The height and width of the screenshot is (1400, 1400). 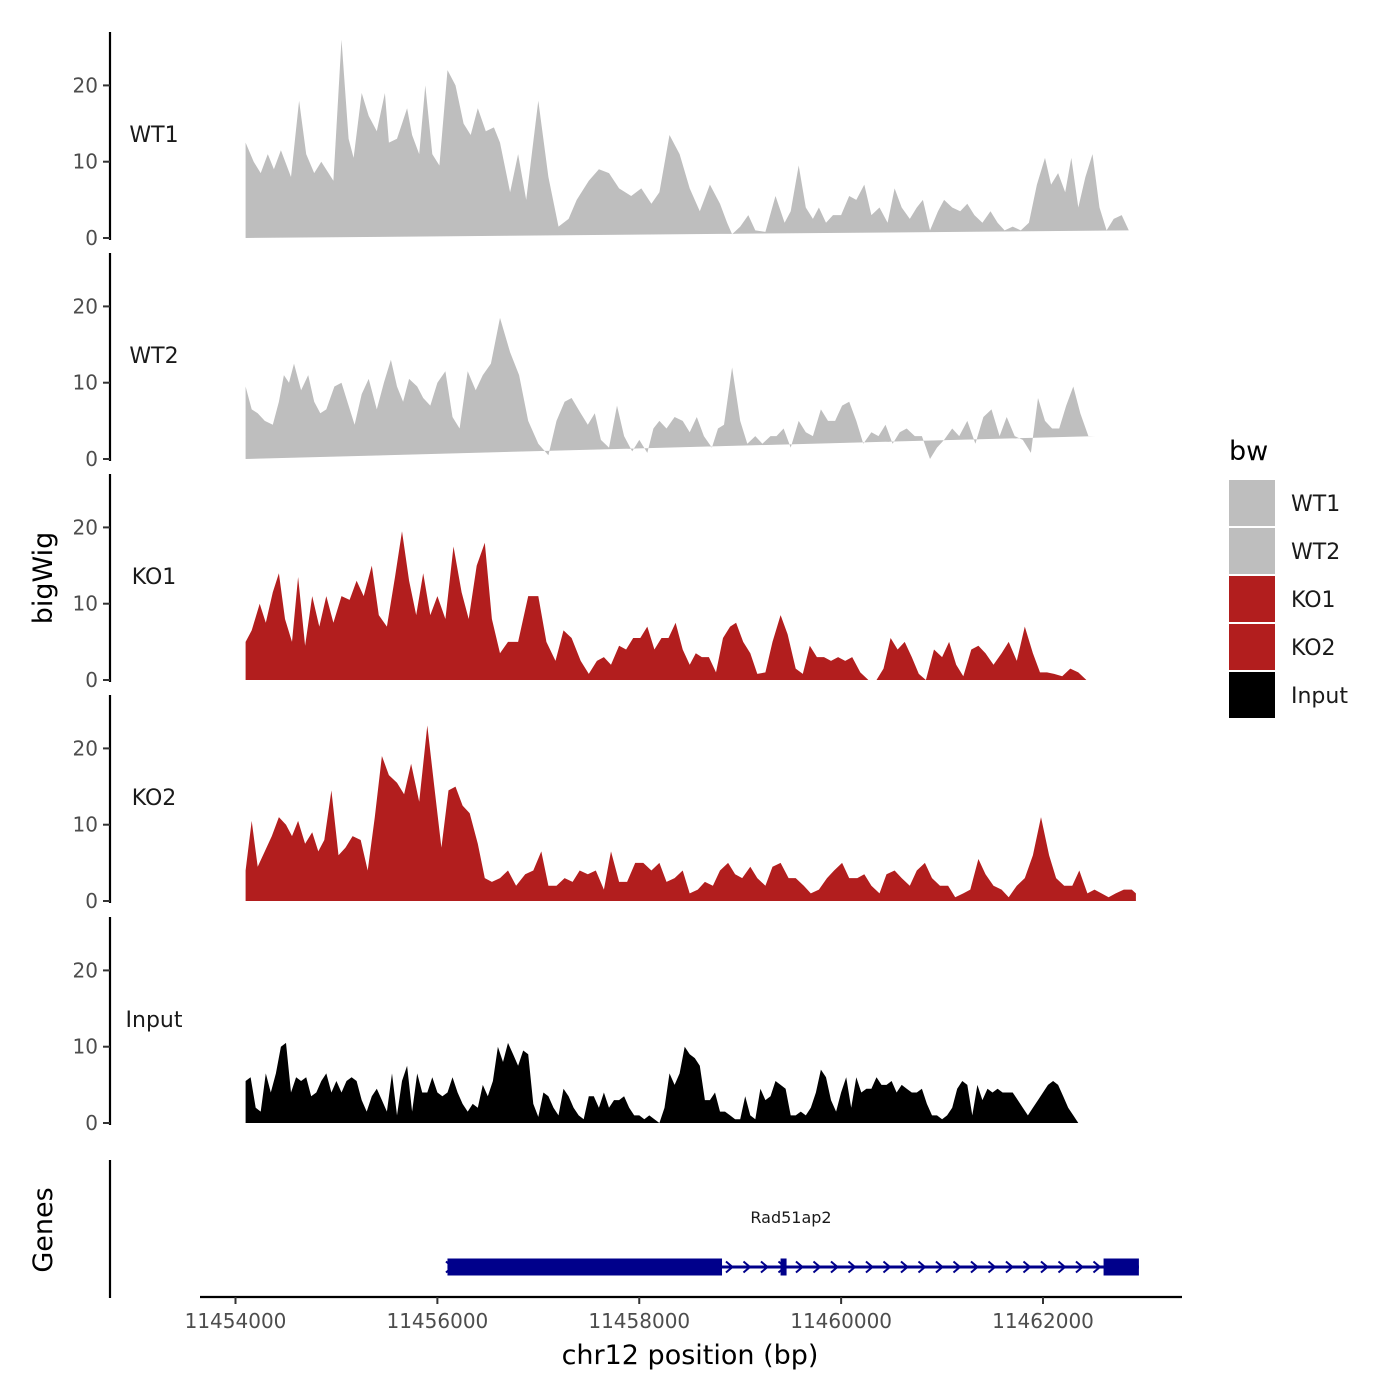 What do you see at coordinates (670, 388) in the screenshot?
I see `coverage-area-wt2` at bounding box center [670, 388].